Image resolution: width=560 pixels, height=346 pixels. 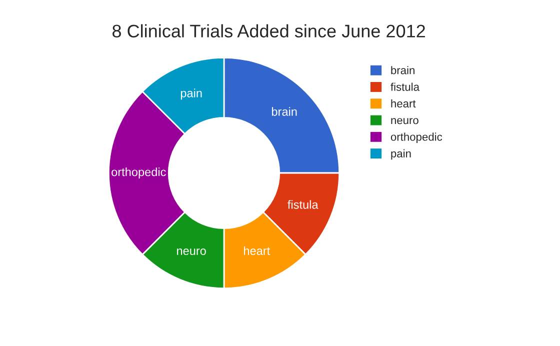 I want to click on chart-title: 8 Clinical Trials Added since June 2012, so click(x=268, y=31).